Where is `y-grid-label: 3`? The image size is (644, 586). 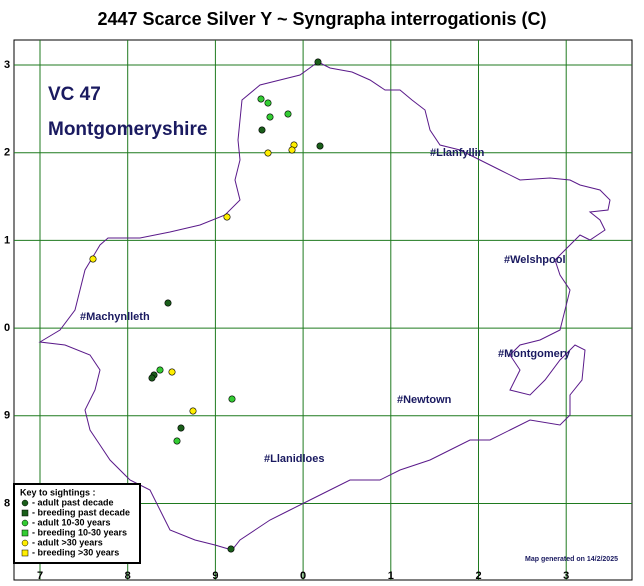 y-grid-label: 3 is located at coordinates (7, 65).